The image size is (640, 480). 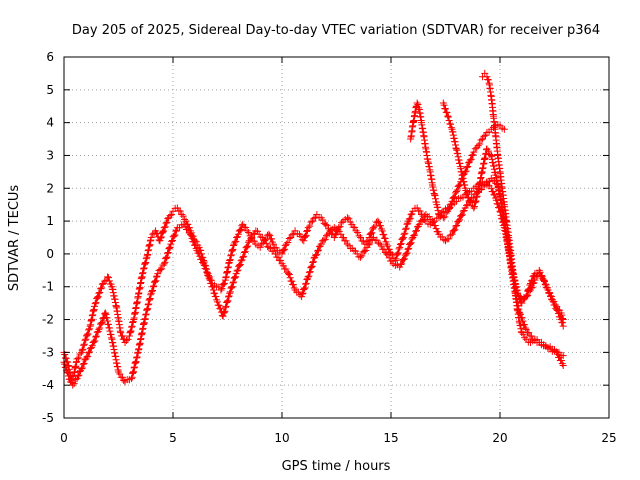 What do you see at coordinates (499, 438) in the screenshot?
I see `x-tick-label: 20` at bounding box center [499, 438].